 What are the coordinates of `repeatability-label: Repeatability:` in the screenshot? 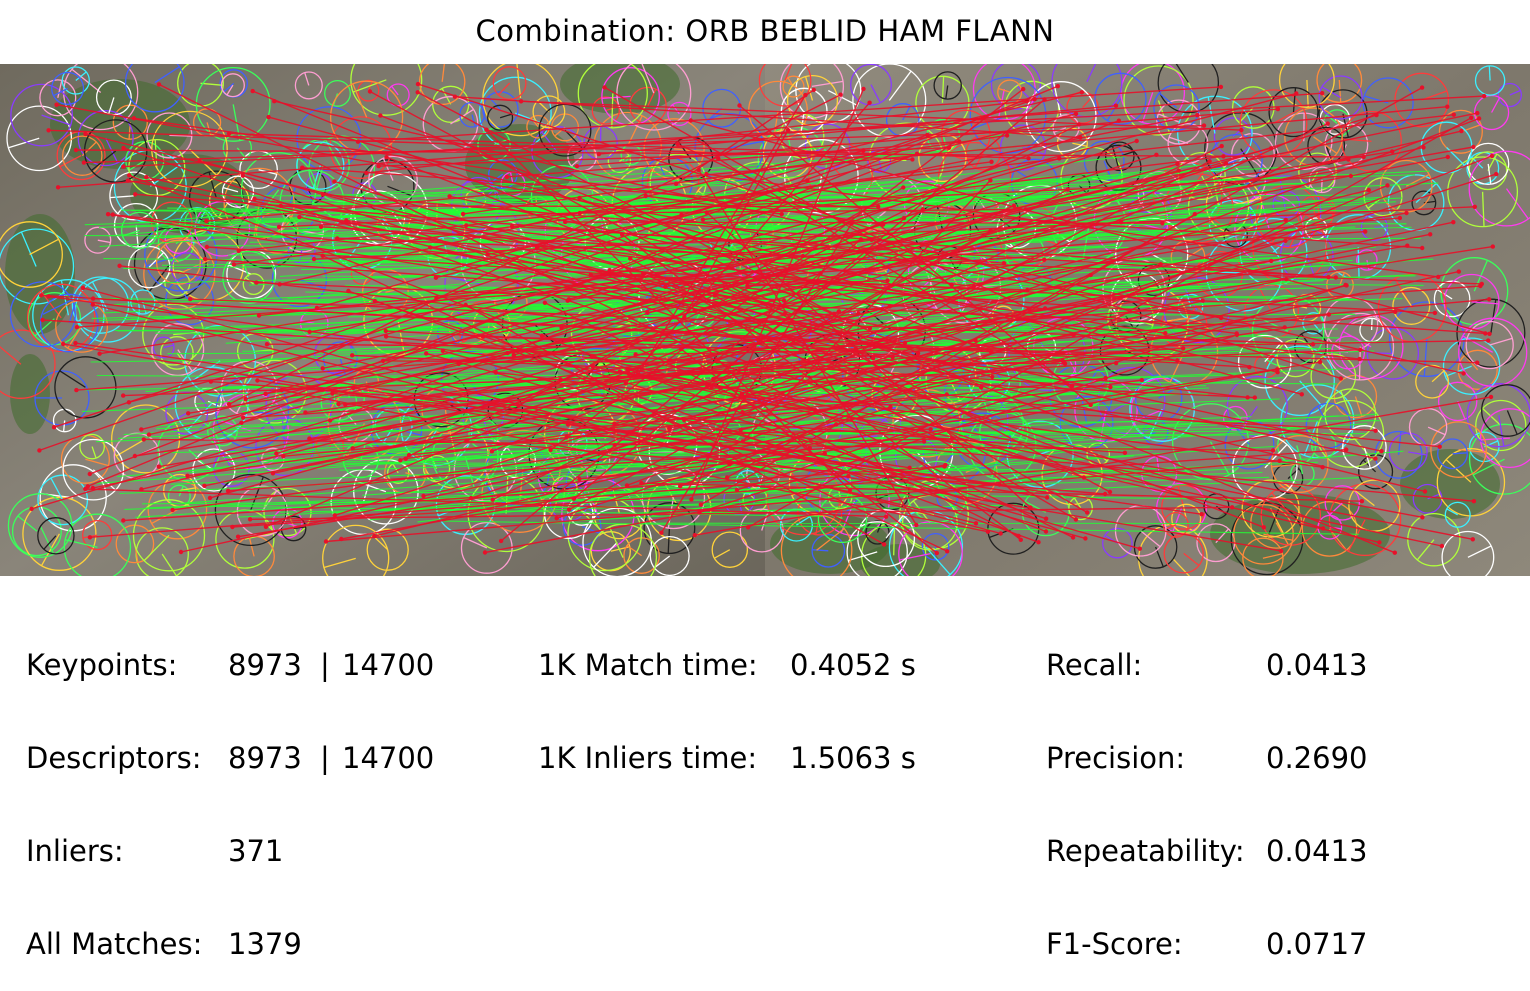 It's located at (1156, 851).